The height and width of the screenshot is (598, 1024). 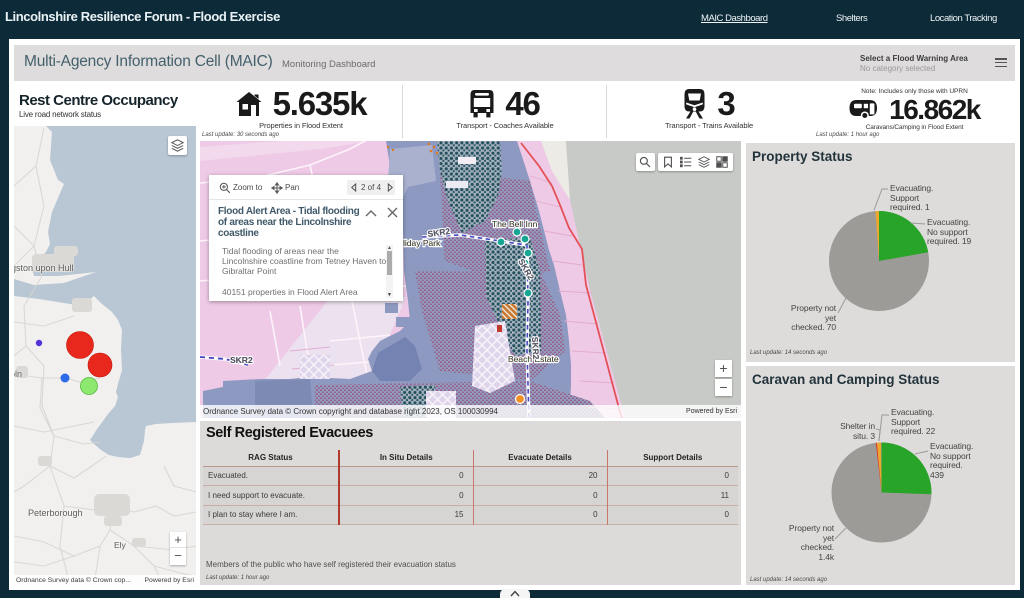 What do you see at coordinates (55, 513) in the screenshot?
I see `svg-text: Peterborough` at bounding box center [55, 513].